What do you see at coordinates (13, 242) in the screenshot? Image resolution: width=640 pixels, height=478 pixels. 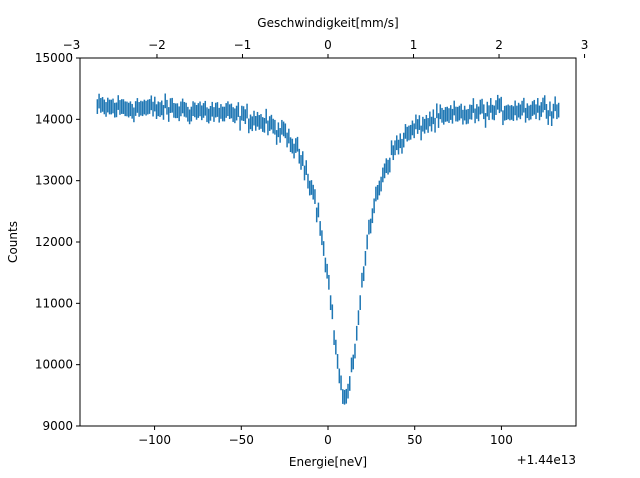 I see `y-axis-label: Counts` at bounding box center [13, 242].